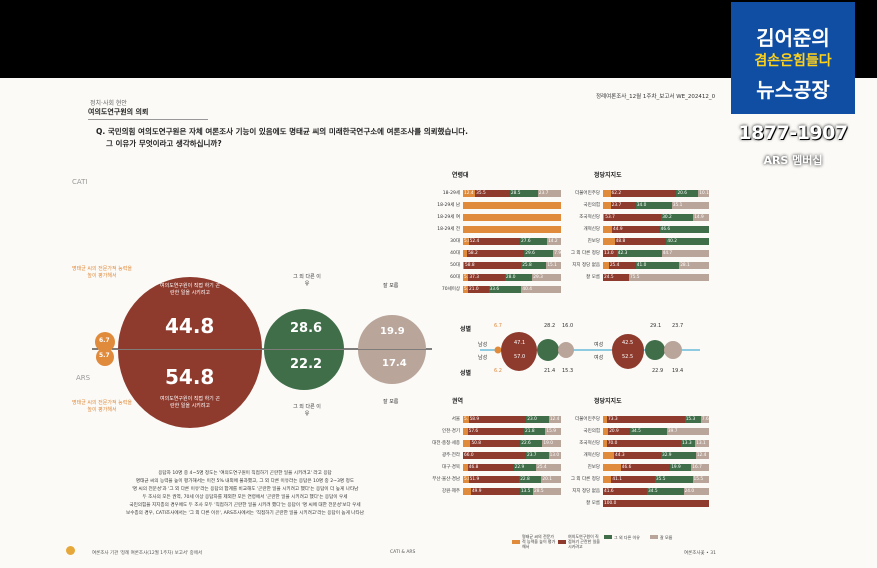  Describe the element at coordinates (696, 491) in the screenshot. I see `party2-segment: 24.0` at that location.